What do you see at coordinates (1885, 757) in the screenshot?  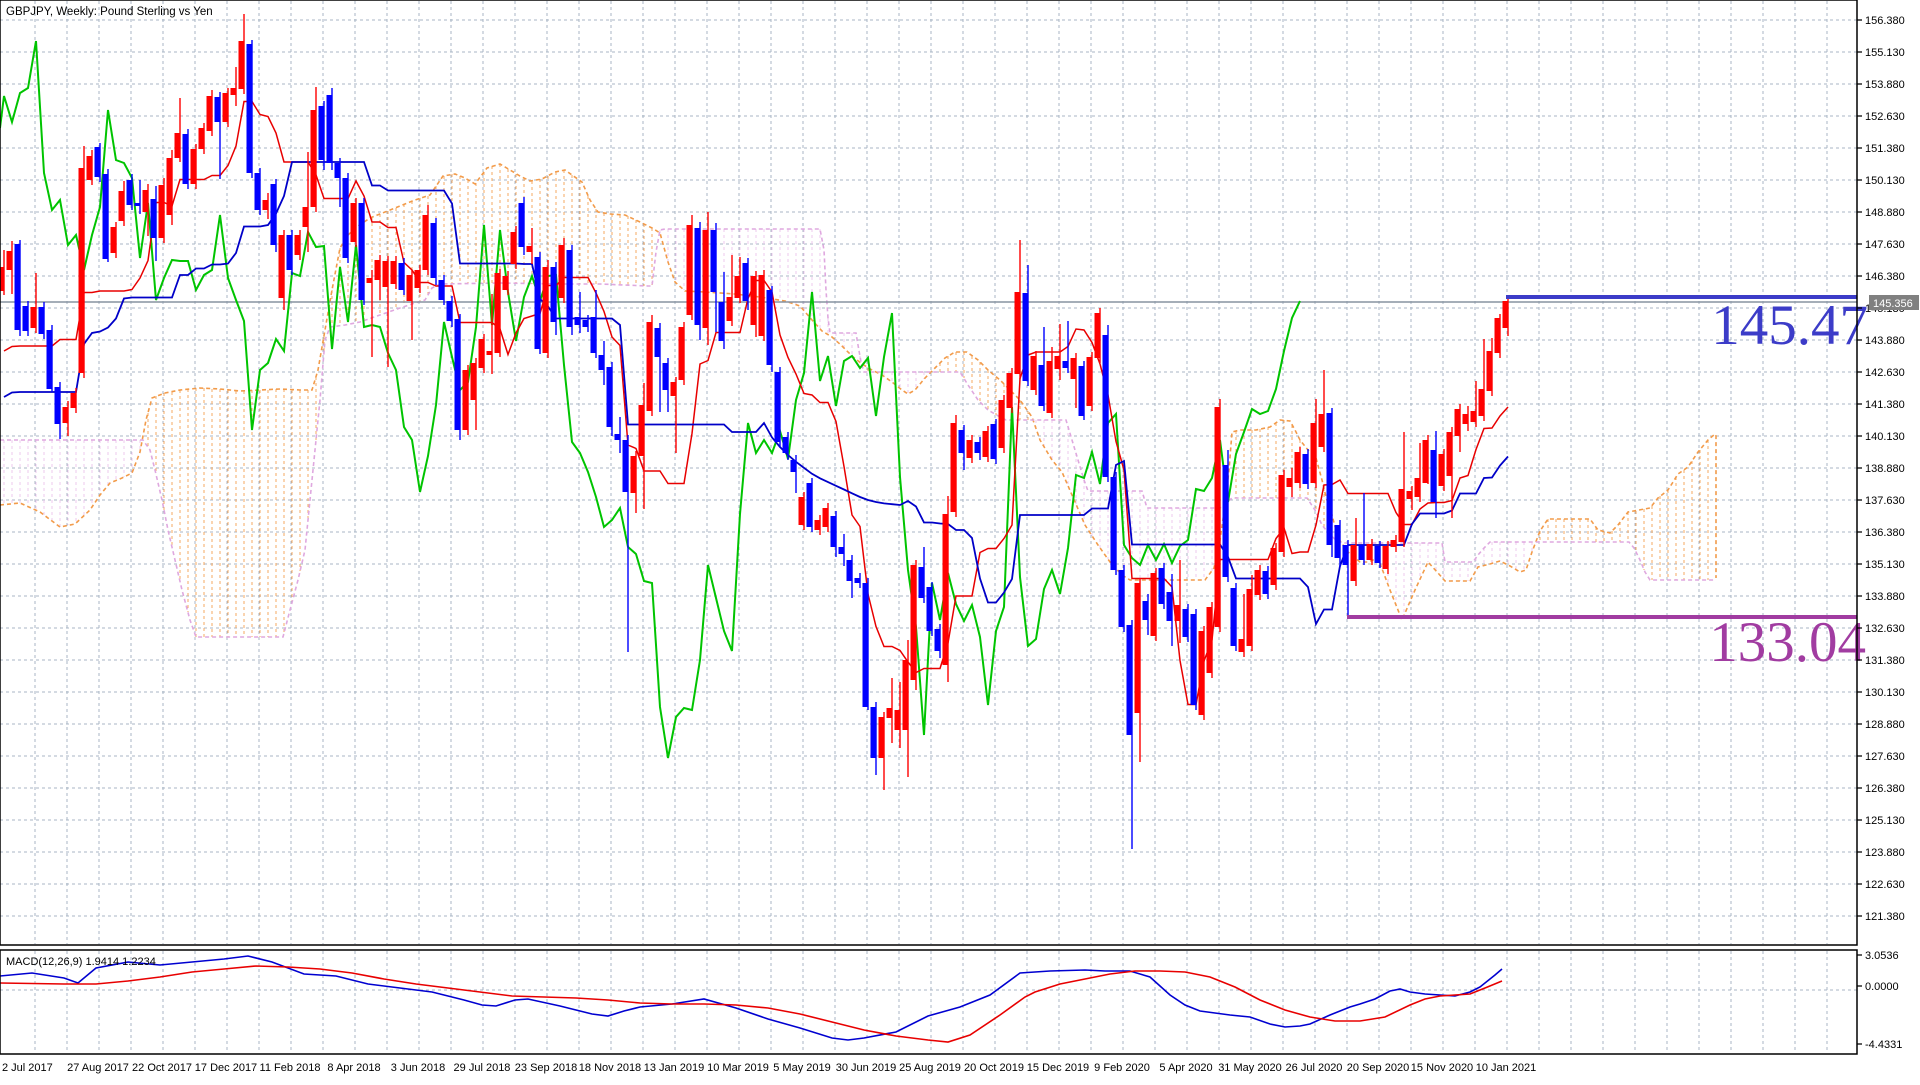 I see `svg-text: 127.630` at bounding box center [1885, 757].